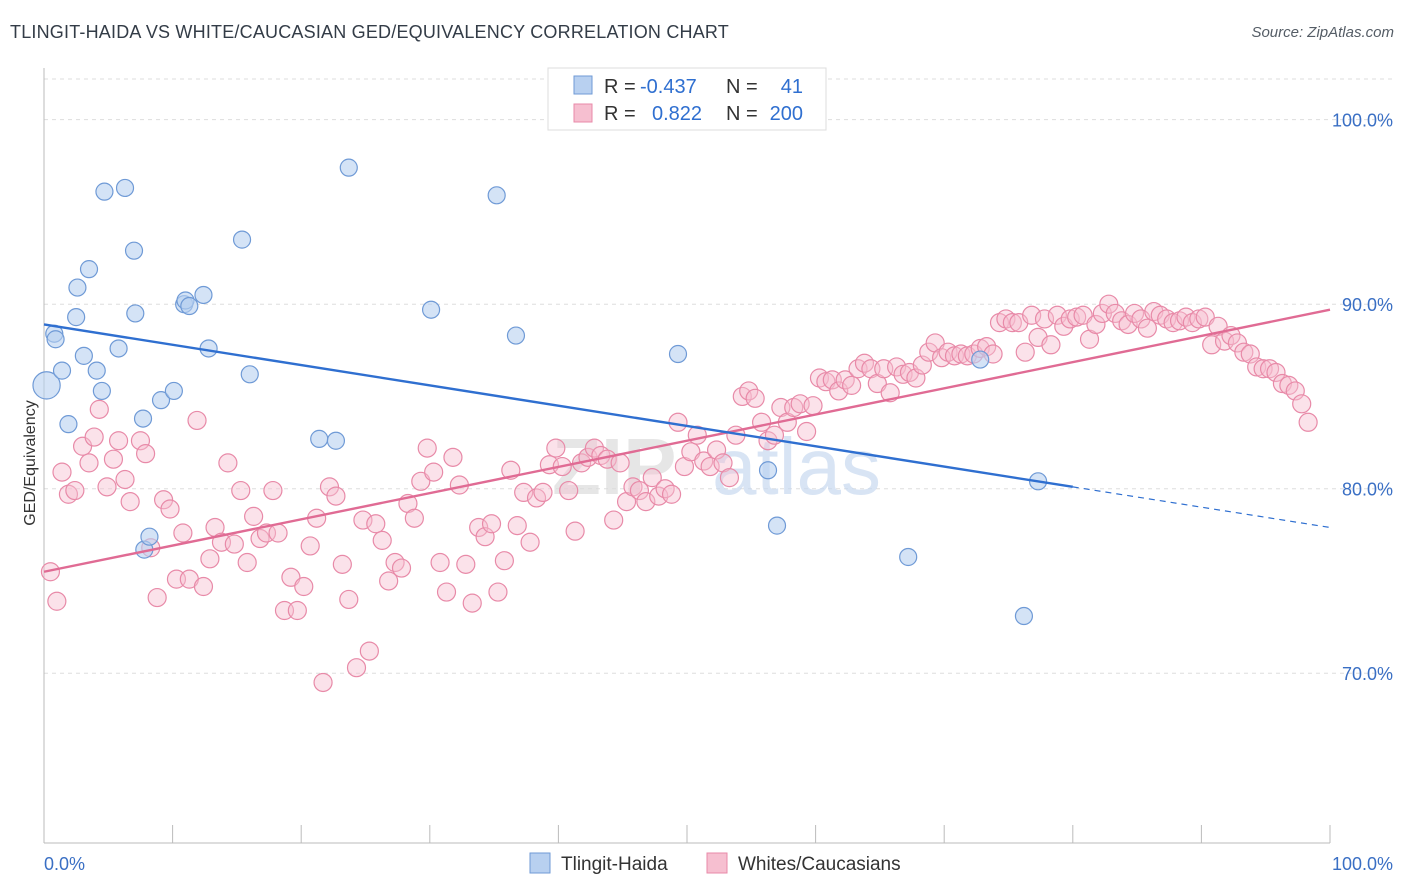 This screenshot has height=892, width=1406. I want to click on y-tick-label: 100.0%, so click(1362, 121).